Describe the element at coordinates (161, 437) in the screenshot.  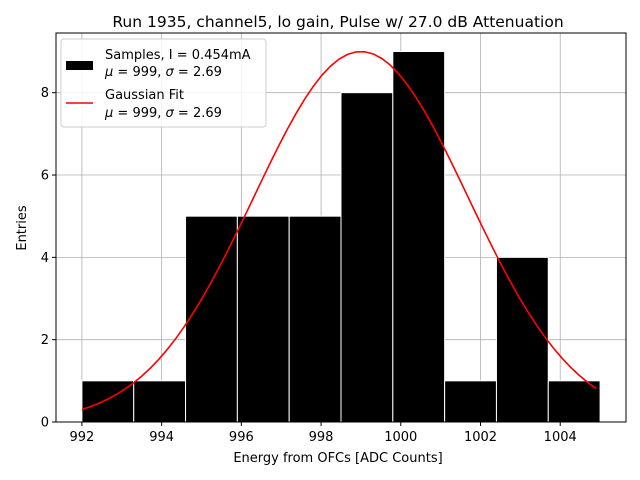
I see `x-tick-label: 994` at that location.